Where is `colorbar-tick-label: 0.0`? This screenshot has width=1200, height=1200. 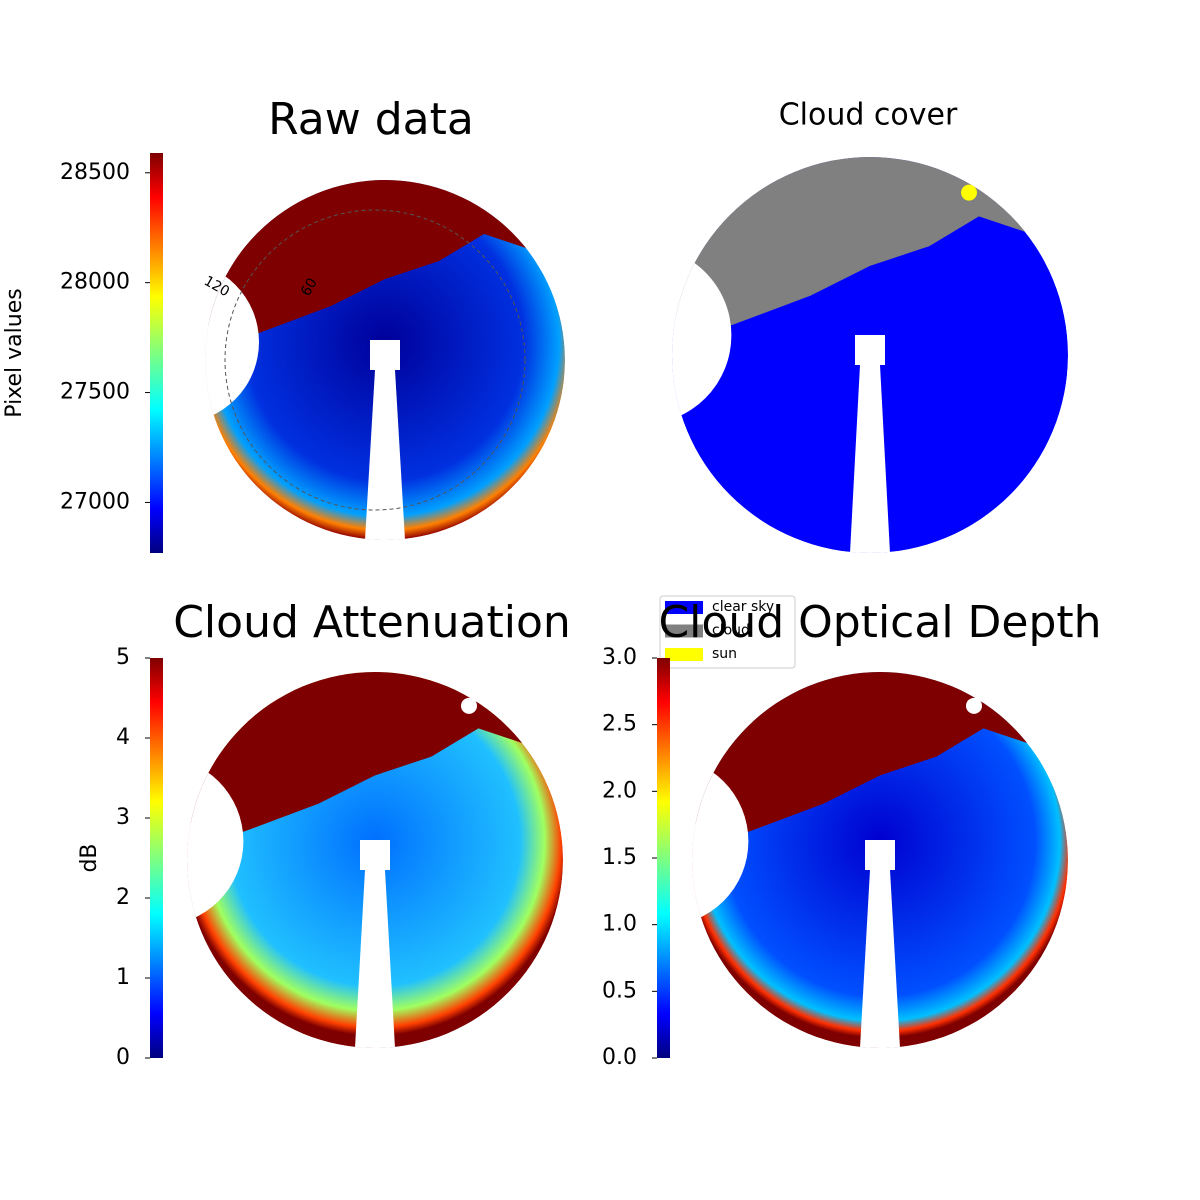 colorbar-tick-label: 0.0 is located at coordinates (619, 1057).